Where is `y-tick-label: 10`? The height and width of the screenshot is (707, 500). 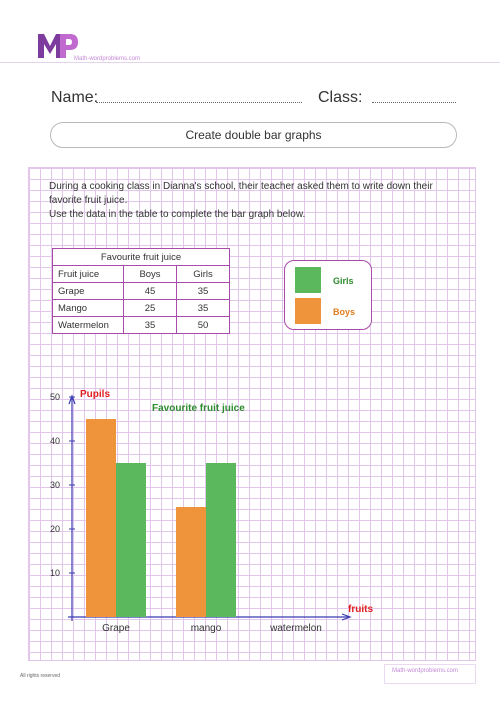 y-tick-label: 10 is located at coordinates (55, 573).